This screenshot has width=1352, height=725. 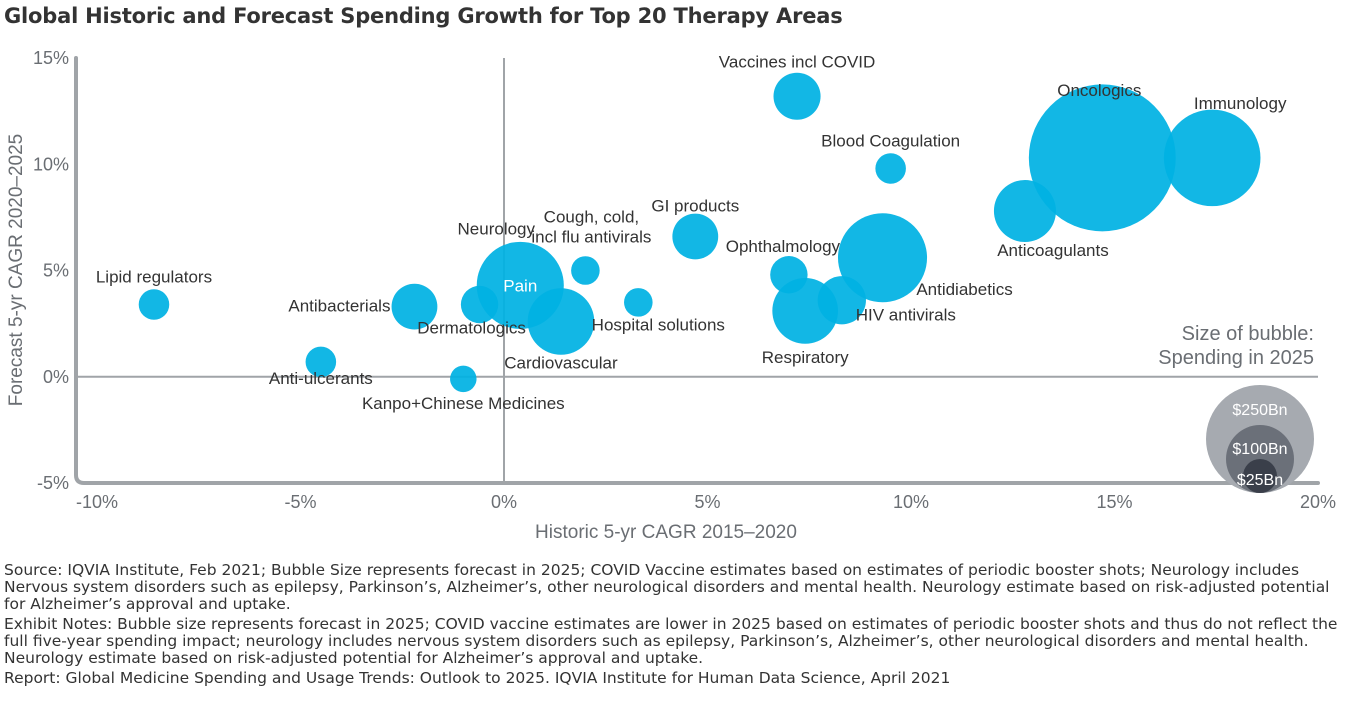 I want to click on y-tick-label: 0%, so click(x=56, y=377).